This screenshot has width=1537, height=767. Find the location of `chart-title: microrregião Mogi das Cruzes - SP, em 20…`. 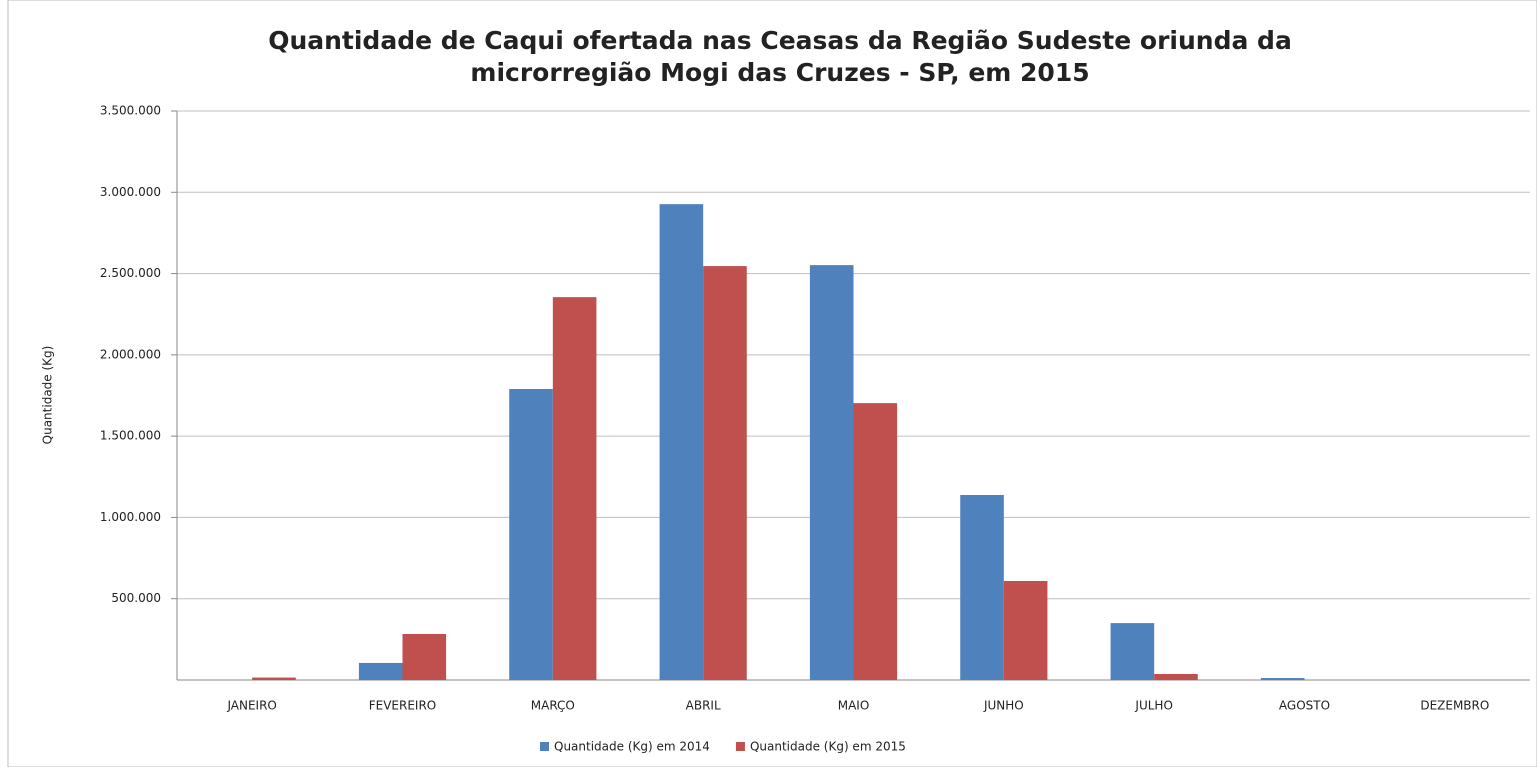

chart-title: microrregião Mogi das Cruzes - SP, em 20… is located at coordinates (779, 72).